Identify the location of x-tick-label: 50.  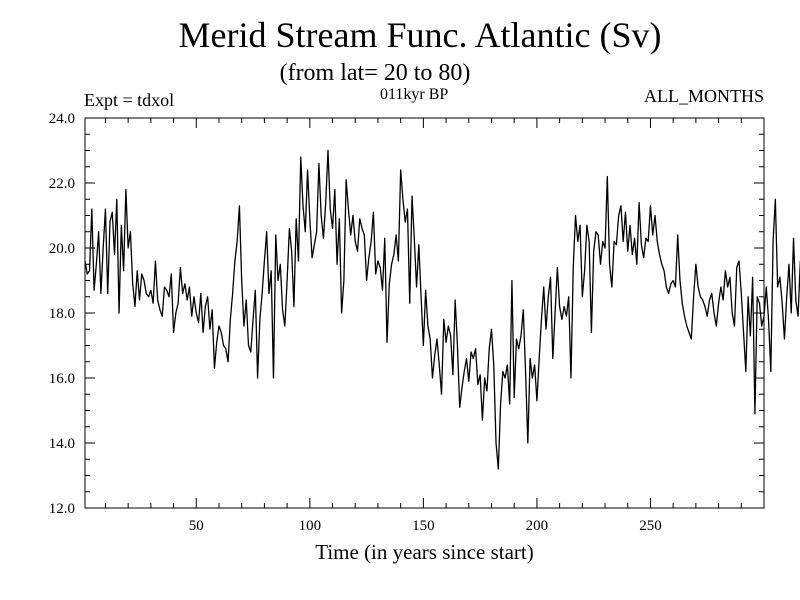
(196, 526).